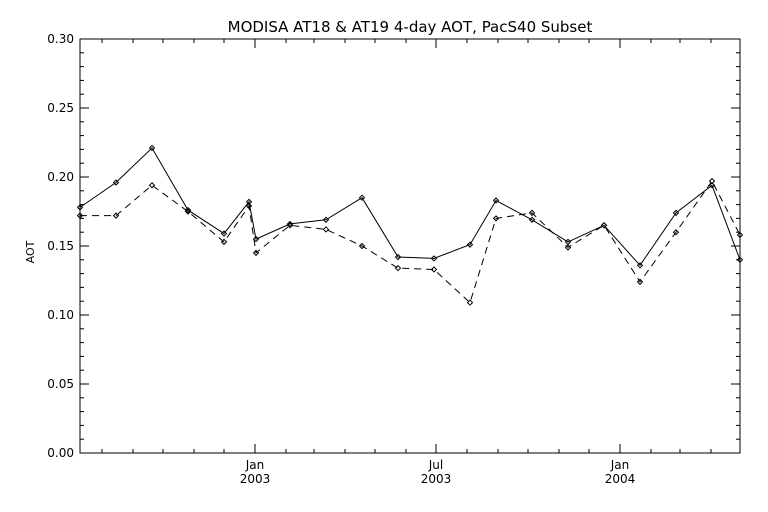  Describe the element at coordinates (60, 453) in the screenshot. I see `y-tick-label: 0.00` at that location.